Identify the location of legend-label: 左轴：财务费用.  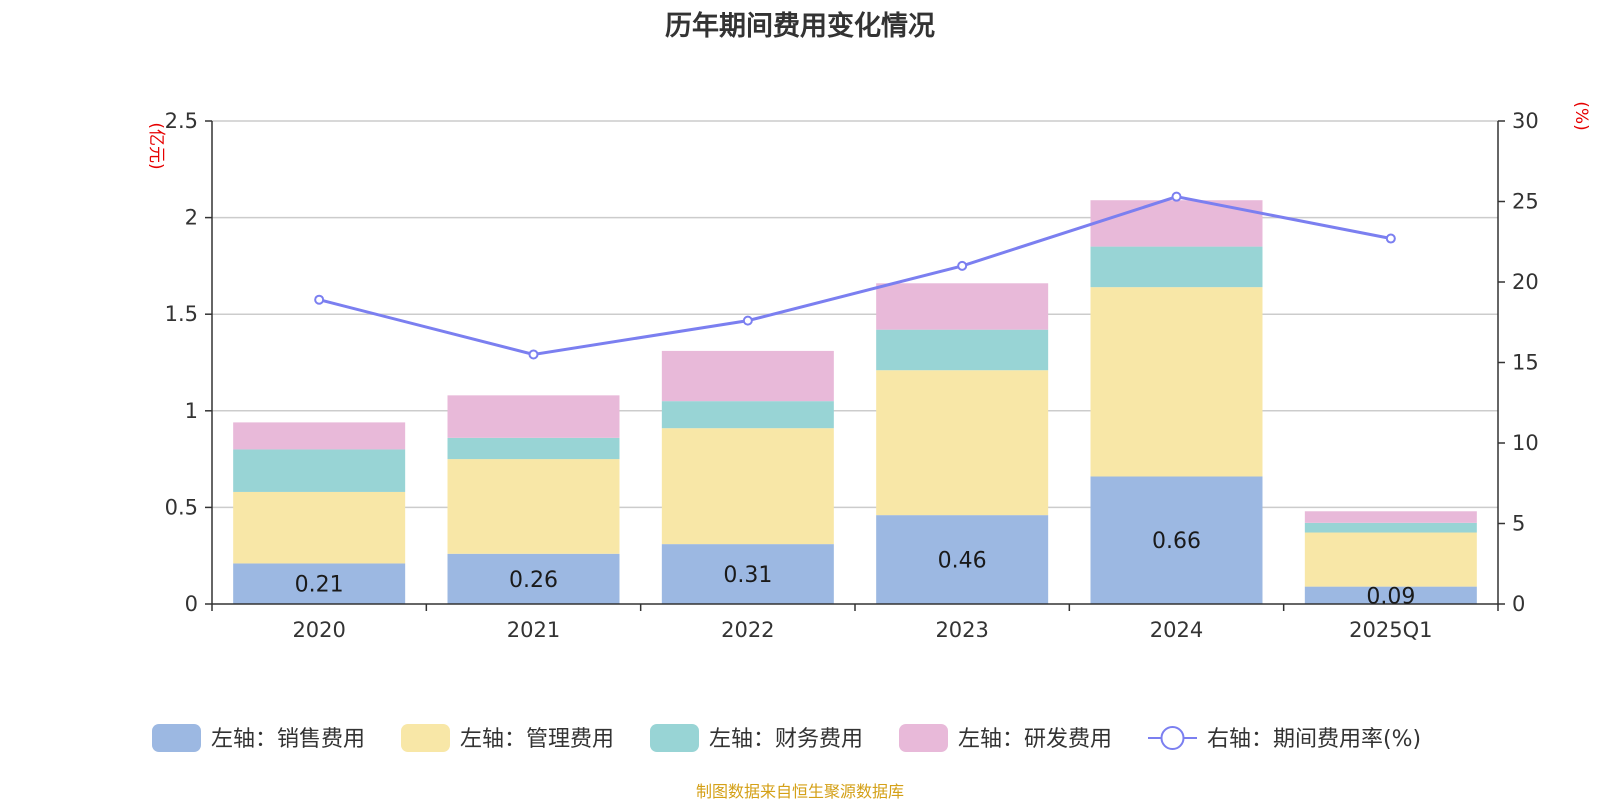
(786, 739).